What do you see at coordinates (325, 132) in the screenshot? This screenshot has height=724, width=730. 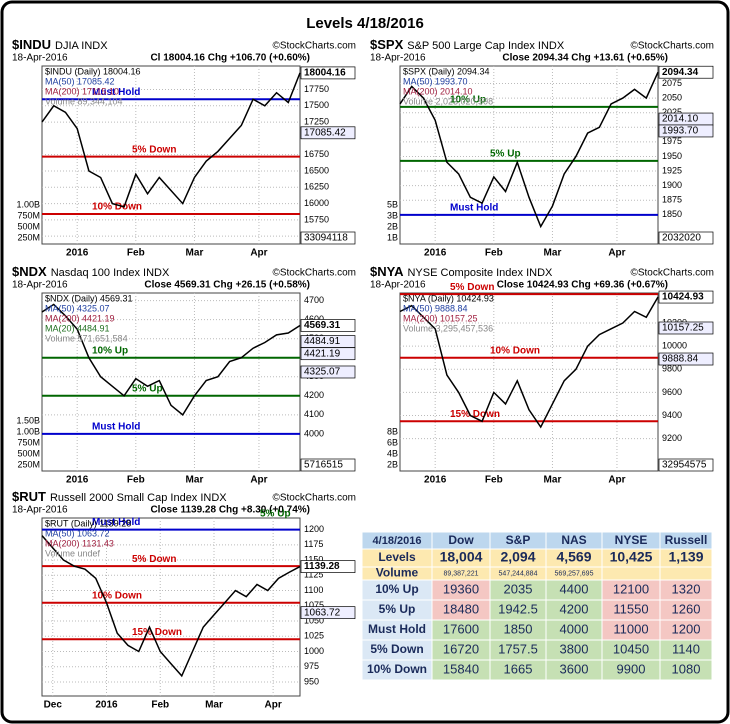 I see `value-tag-label: 17085.42` at bounding box center [325, 132].